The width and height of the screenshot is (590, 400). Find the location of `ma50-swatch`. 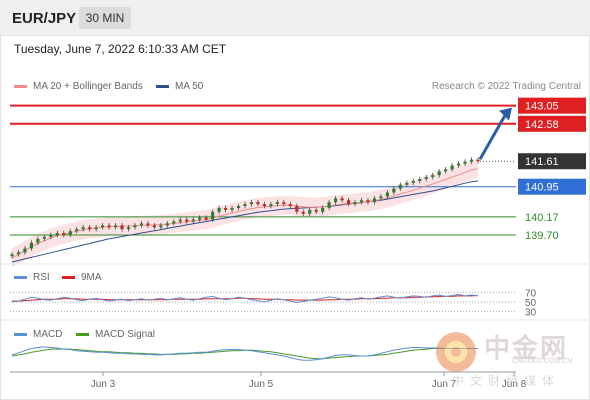

ma50-swatch is located at coordinates (162, 86).